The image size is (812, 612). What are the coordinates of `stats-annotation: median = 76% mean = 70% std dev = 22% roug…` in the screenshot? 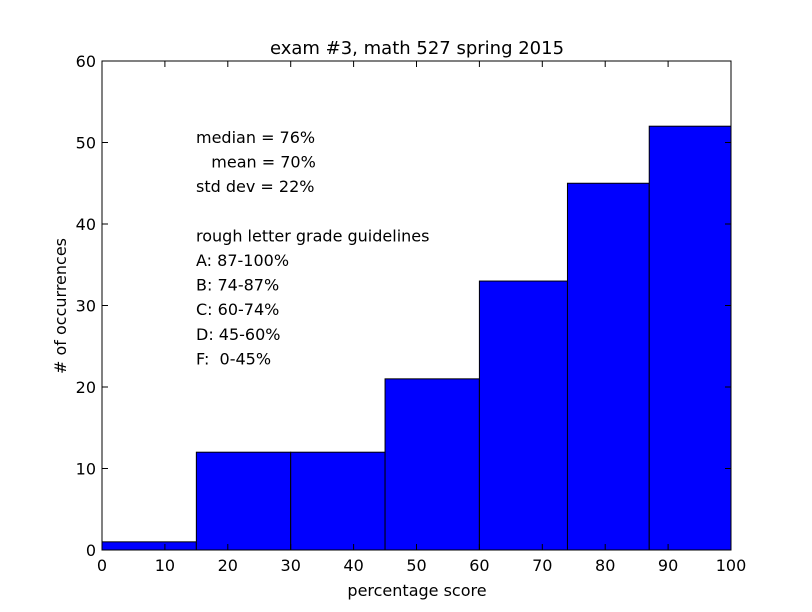 It's located at (312, 248).